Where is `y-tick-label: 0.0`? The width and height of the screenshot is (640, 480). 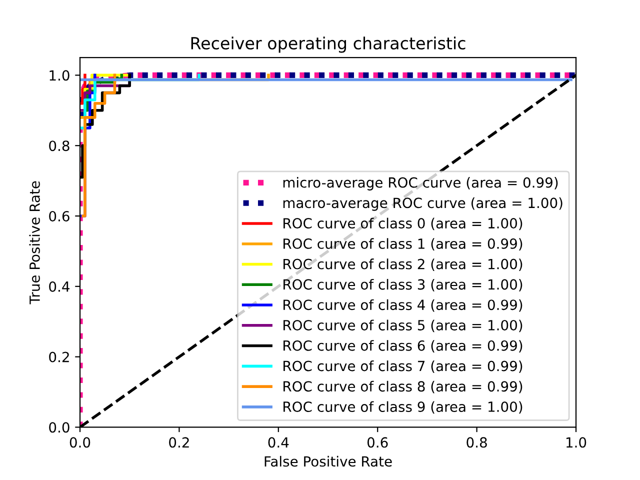 y-tick-label: 0.0 is located at coordinates (59, 427).